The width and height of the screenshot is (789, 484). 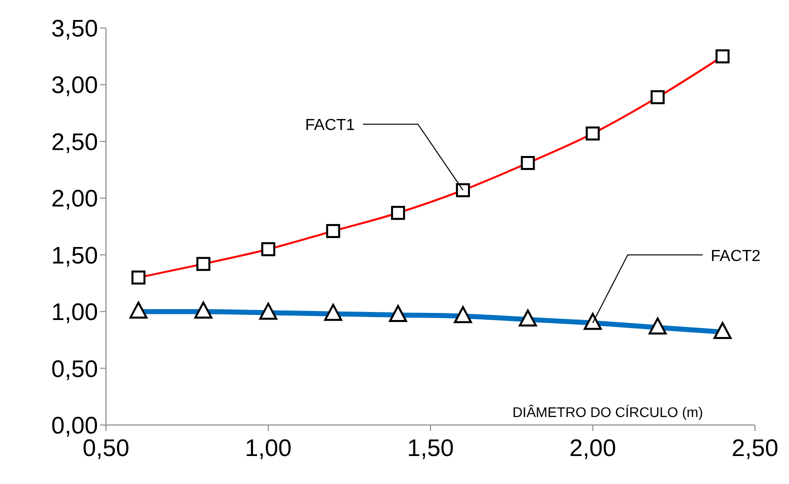 I want to click on y-tick-label: 2,00, so click(x=74, y=199).